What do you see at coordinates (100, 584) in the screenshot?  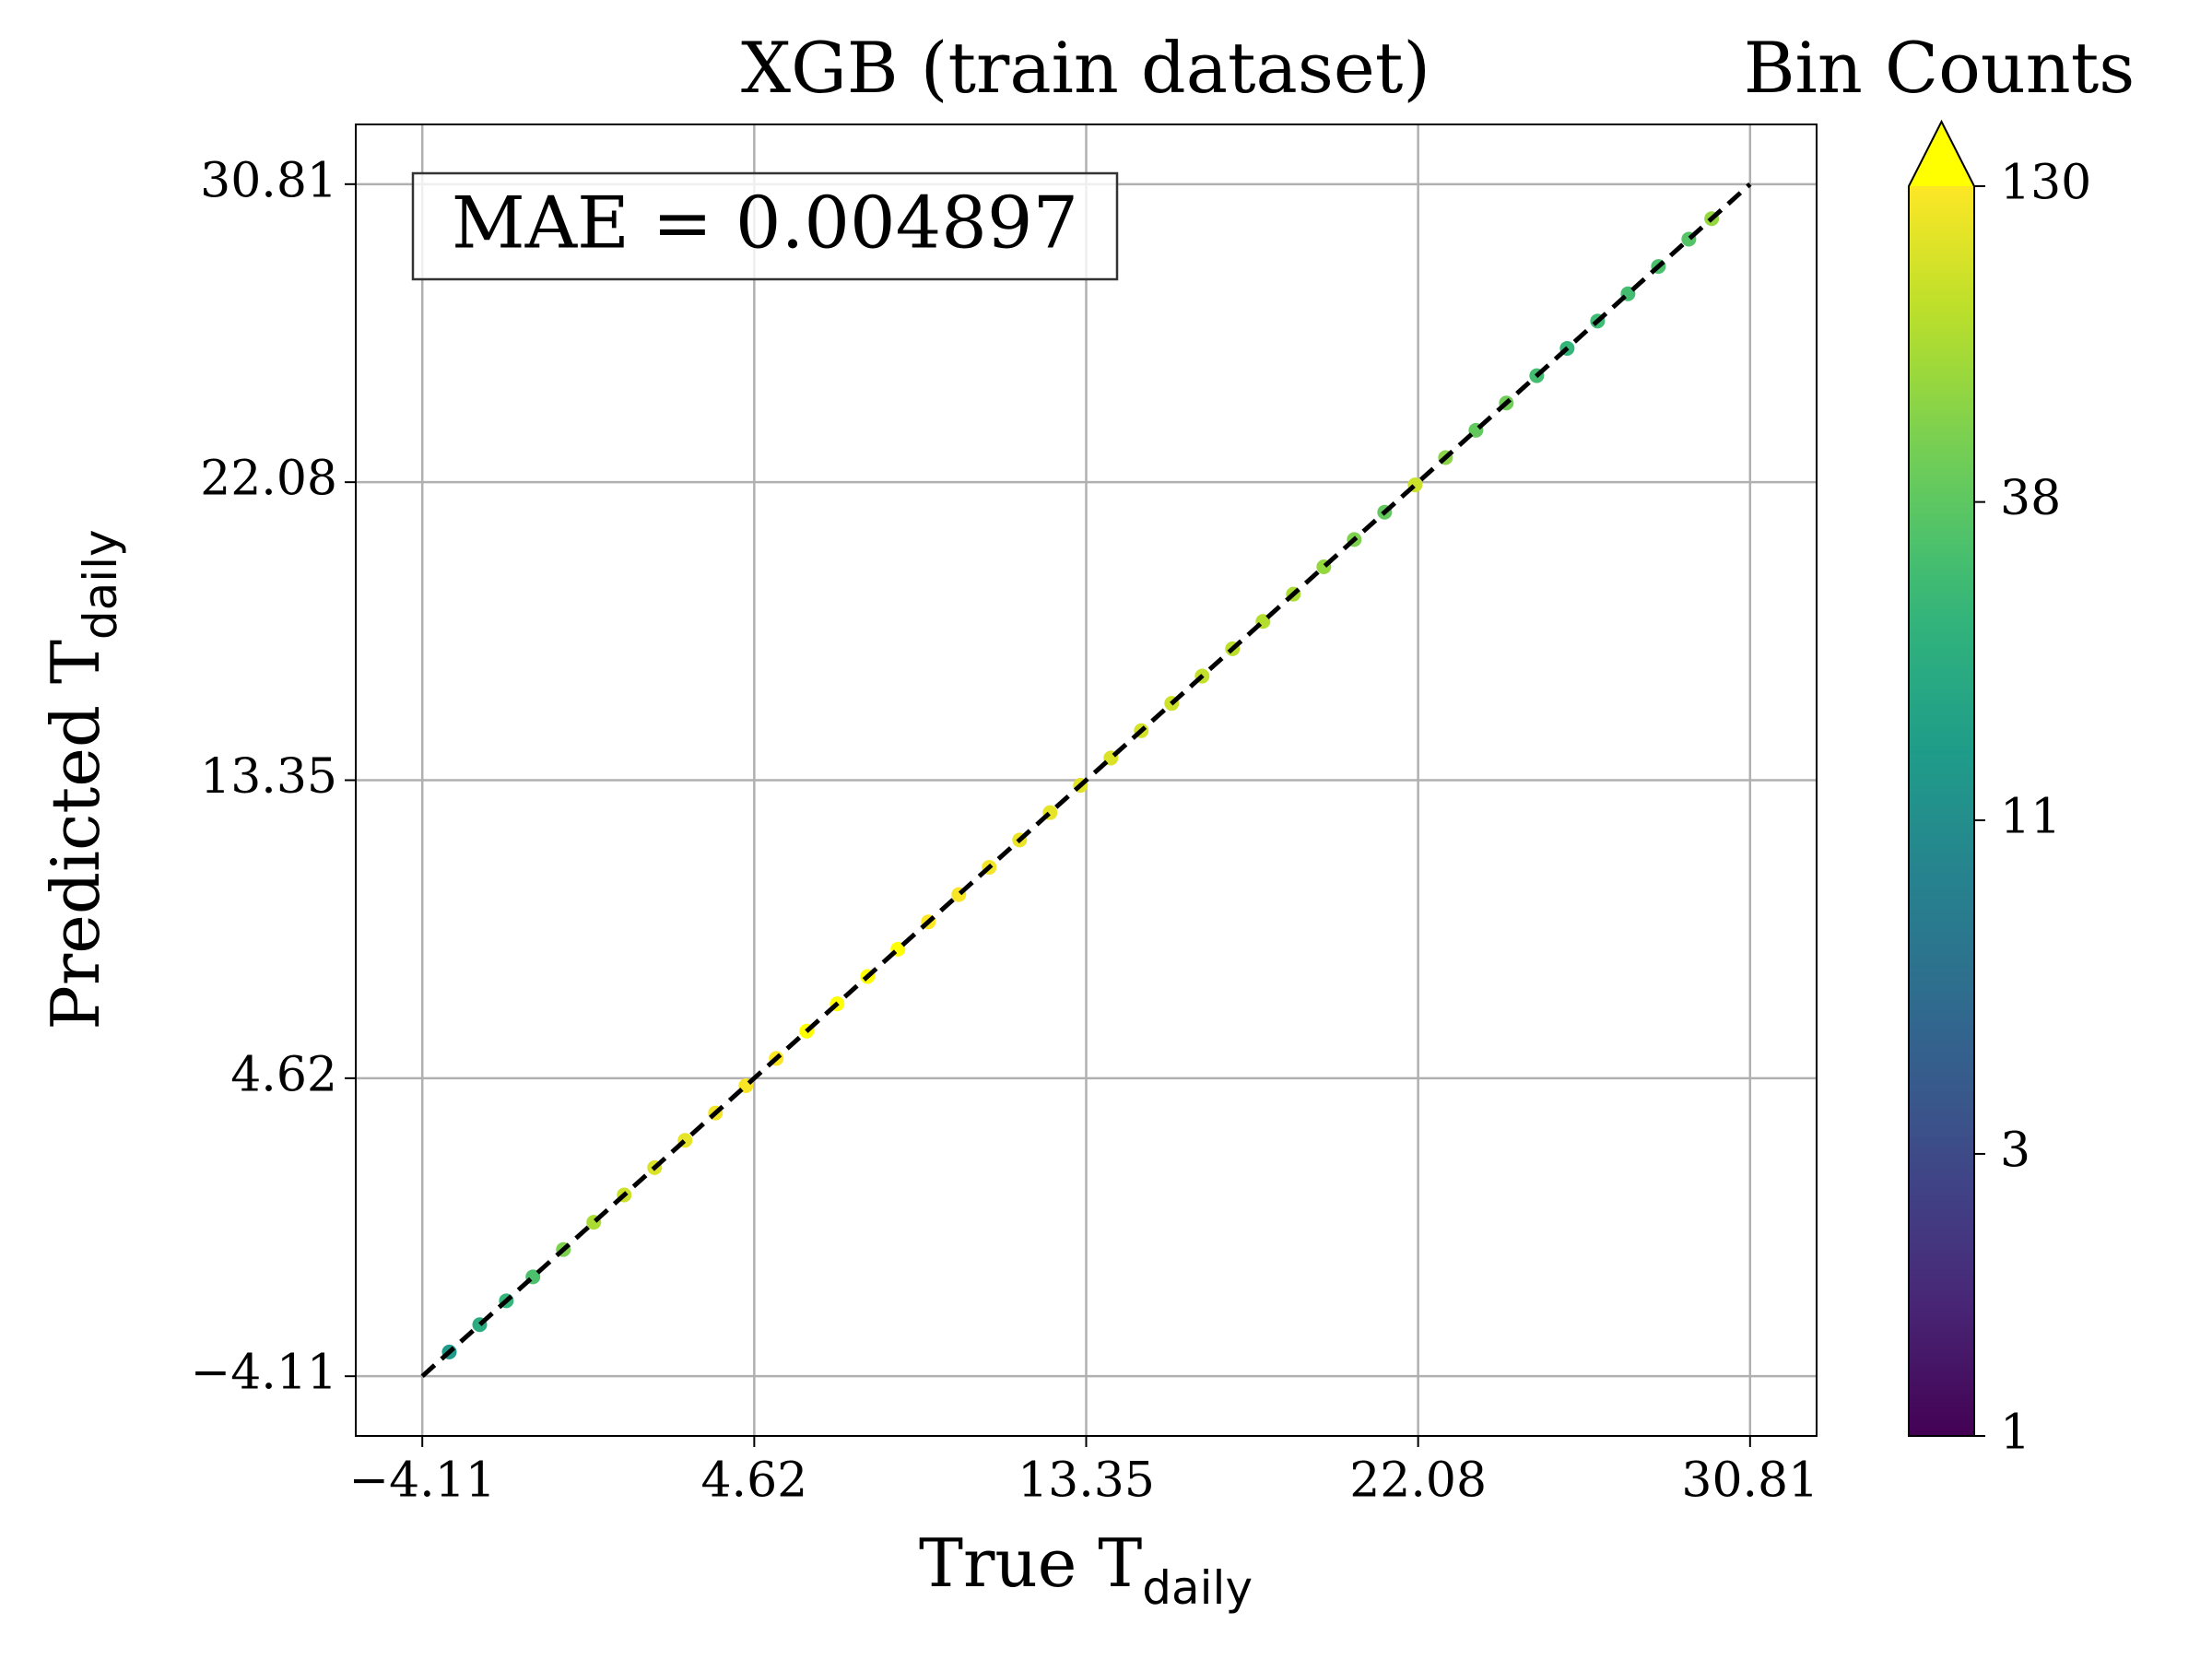 I see `y-label-subscript: daily` at bounding box center [100, 584].